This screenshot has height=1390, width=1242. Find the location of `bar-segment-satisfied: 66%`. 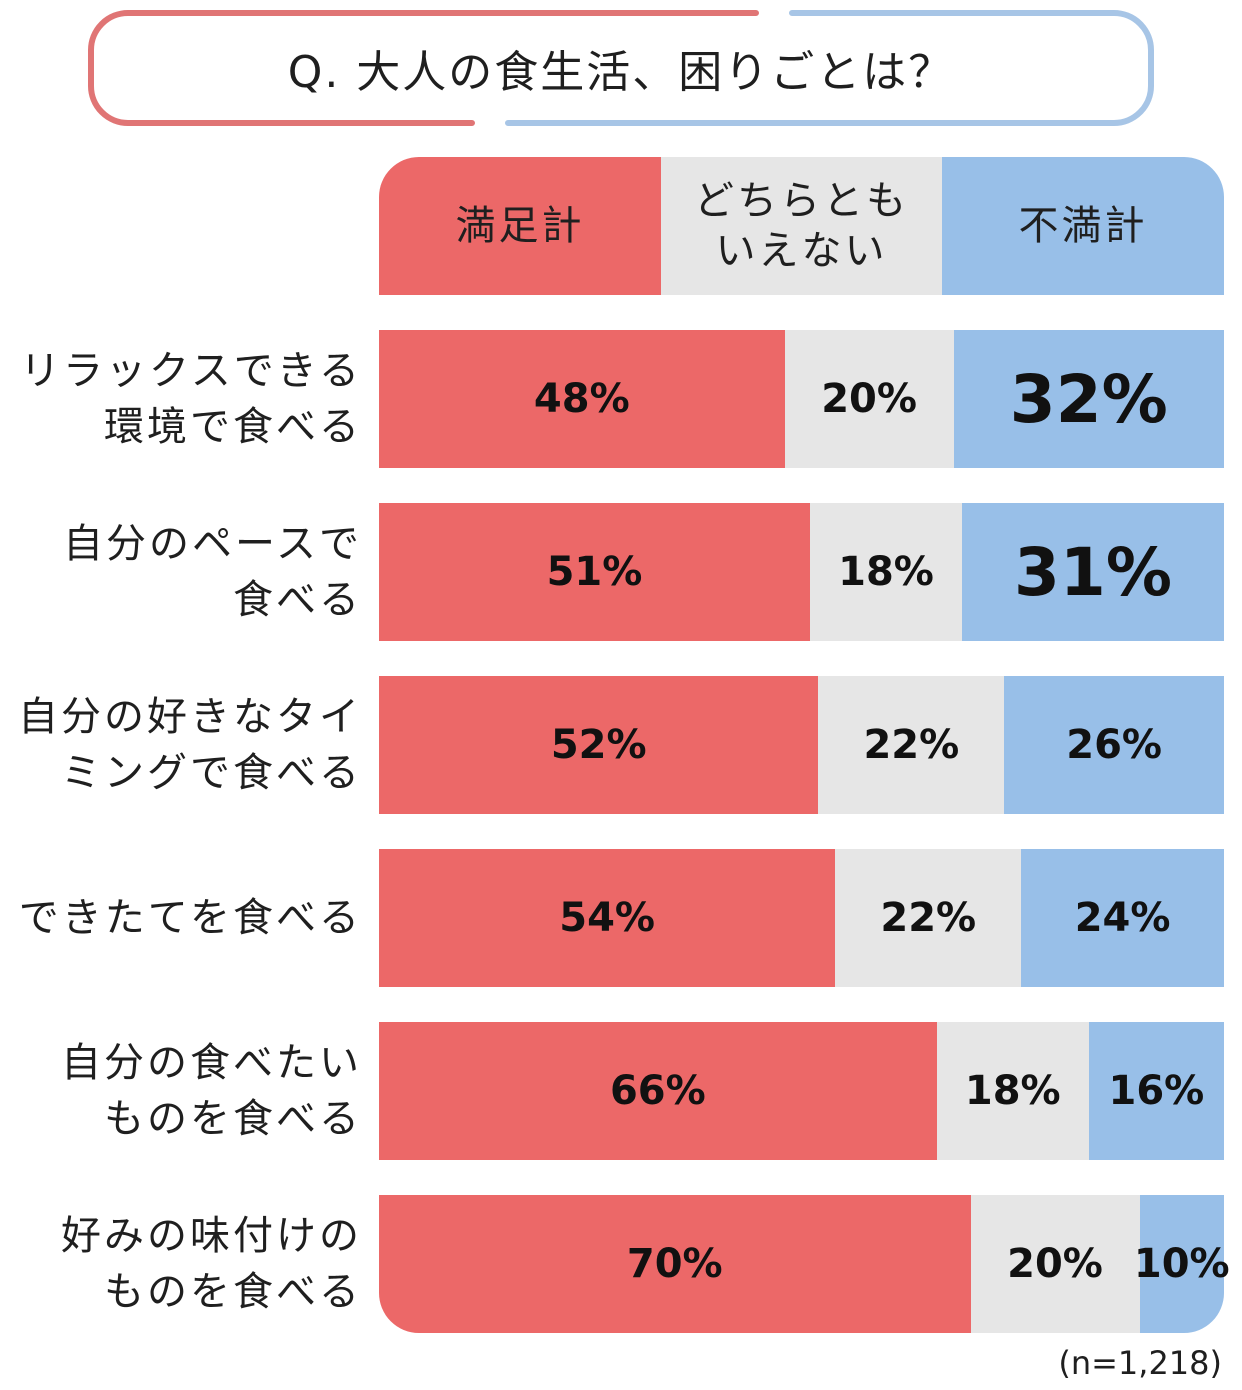

bar-segment-satisfied: 66% is located at coordinates (658, 1091).